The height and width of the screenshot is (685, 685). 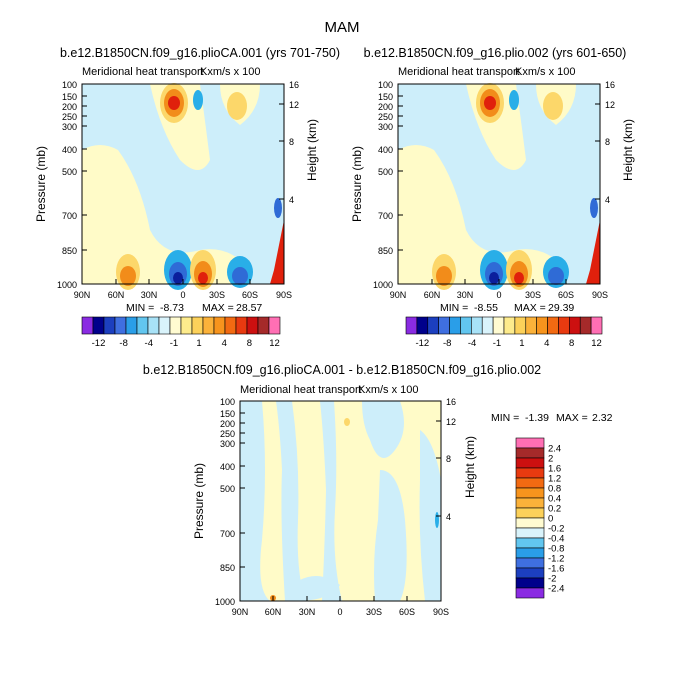 What do you see at coordinates (74, 251) in the screenshot?
I see `panel-1-ytick-850: 850` at bounding box center [74, 251].